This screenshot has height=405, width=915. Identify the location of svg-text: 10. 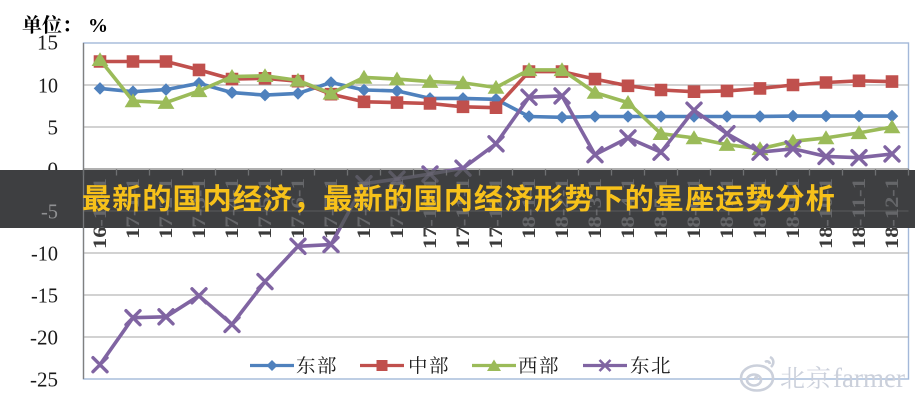
(48, 86).